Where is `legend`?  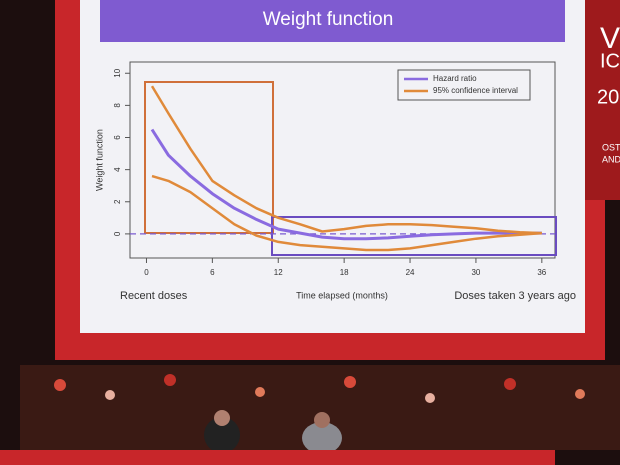 legend is located at coordinates (464, 85).